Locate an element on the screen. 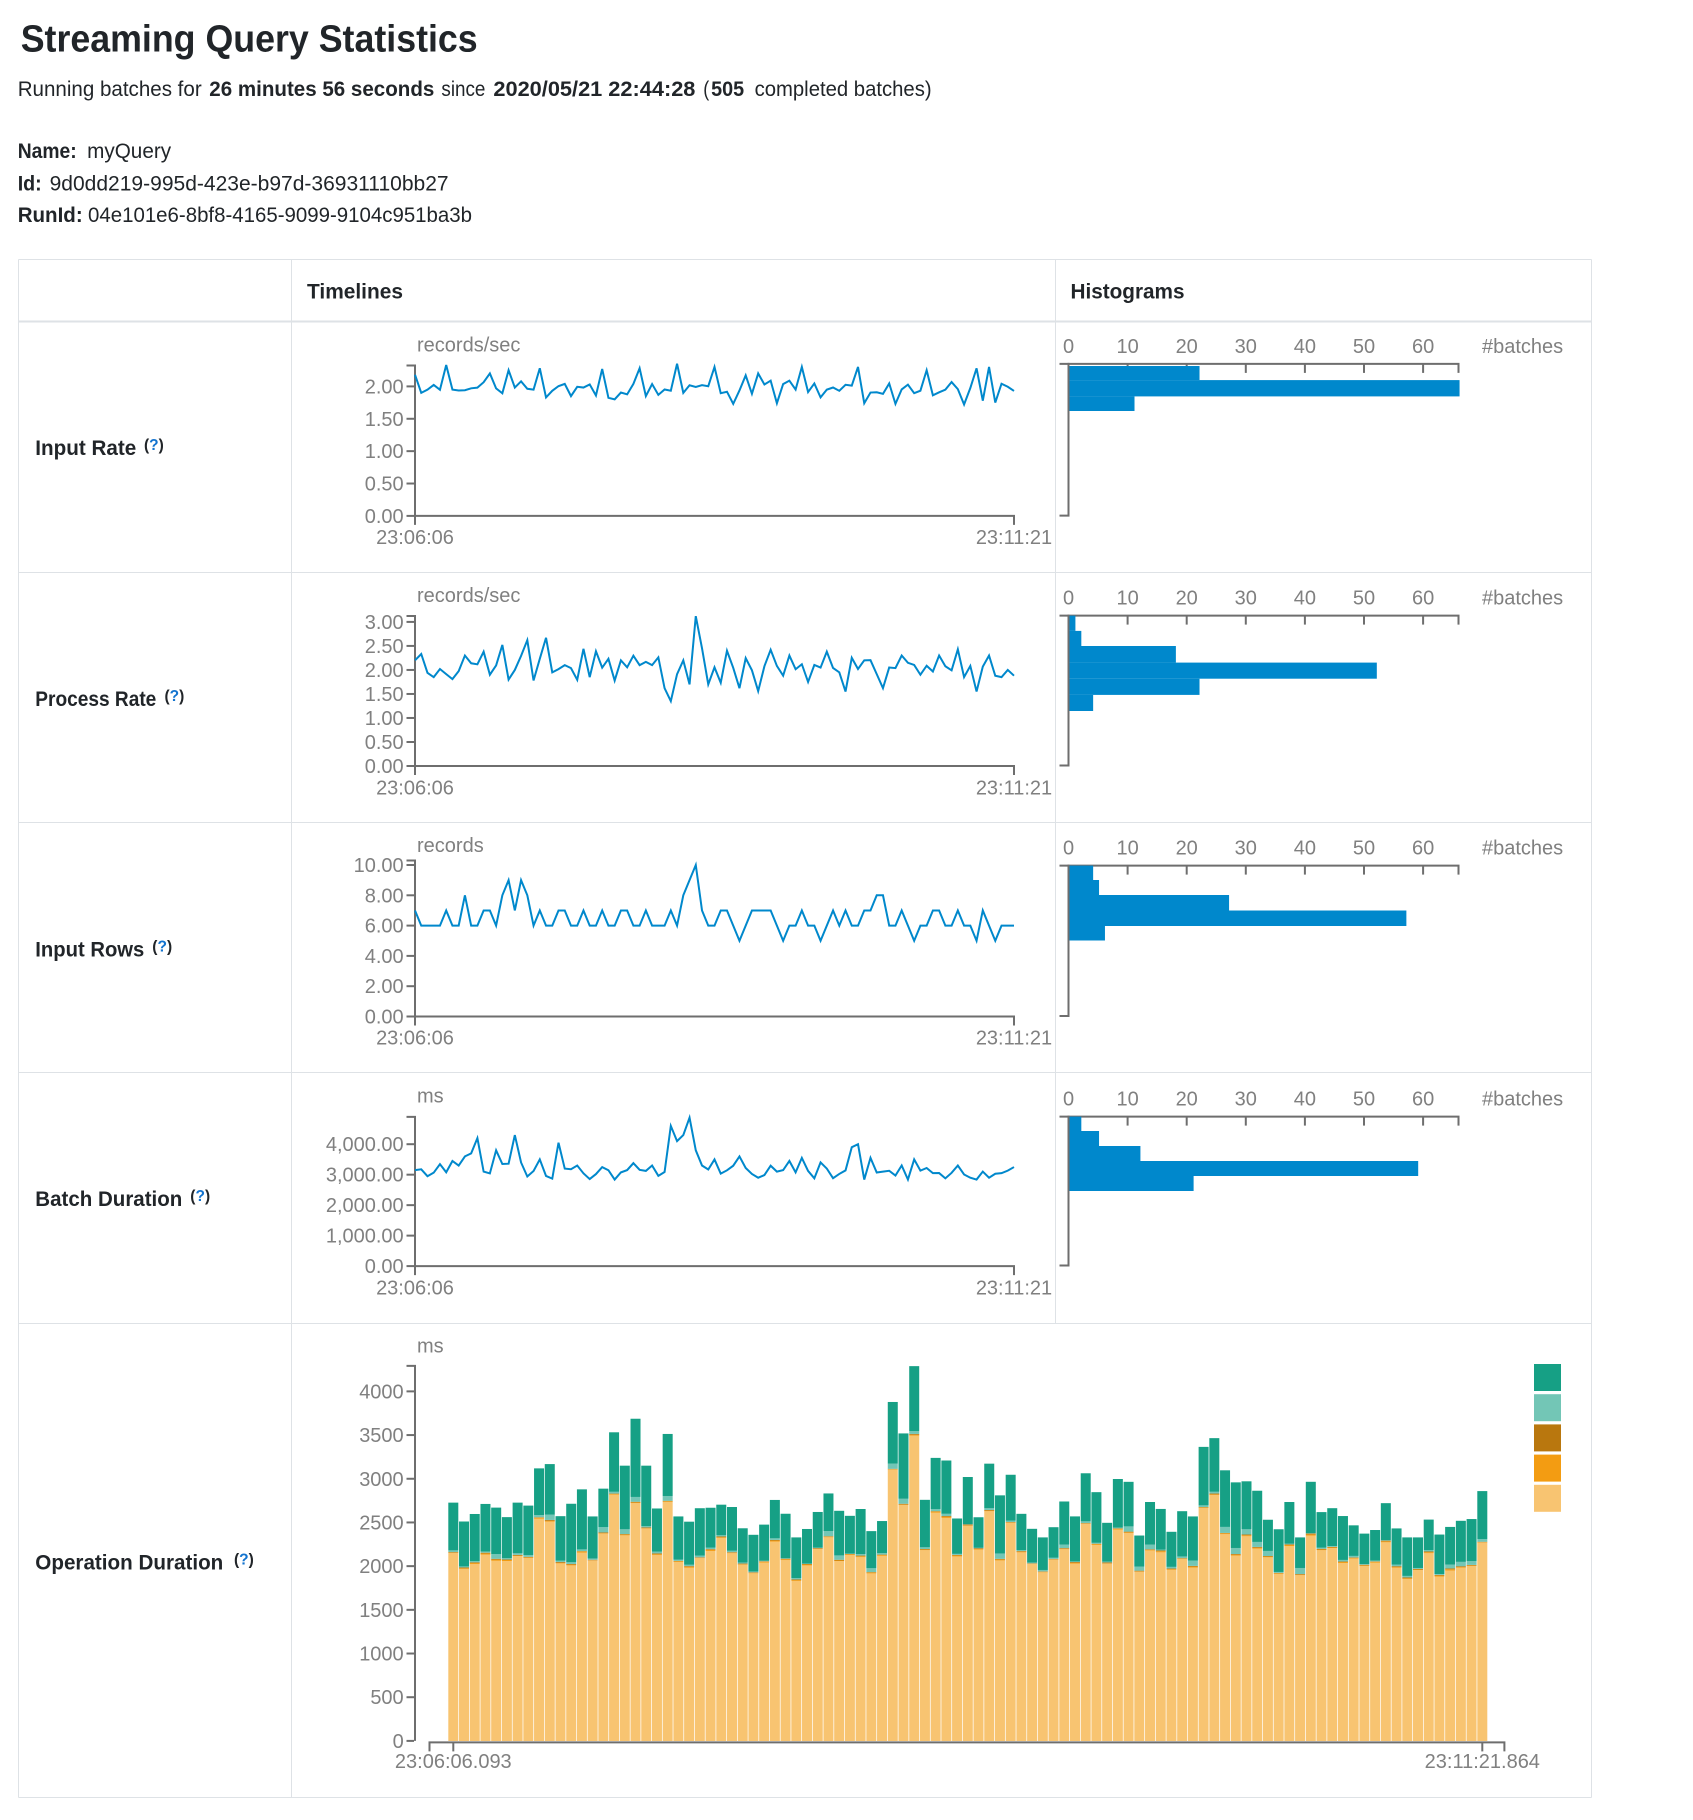  svg-text: 2020/05/21 22:44:28 is located at coordinates (594, 89).